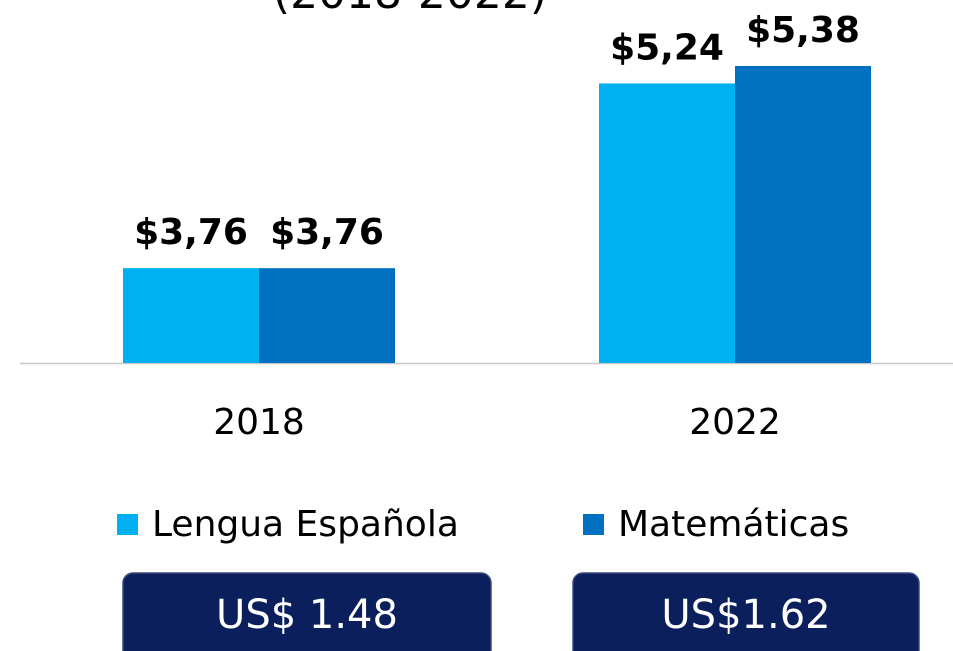  What do you see at coordinates (259, 422) in the screenshot?
I see `x-tick-label: 2018` at bounding box center [259, 422].